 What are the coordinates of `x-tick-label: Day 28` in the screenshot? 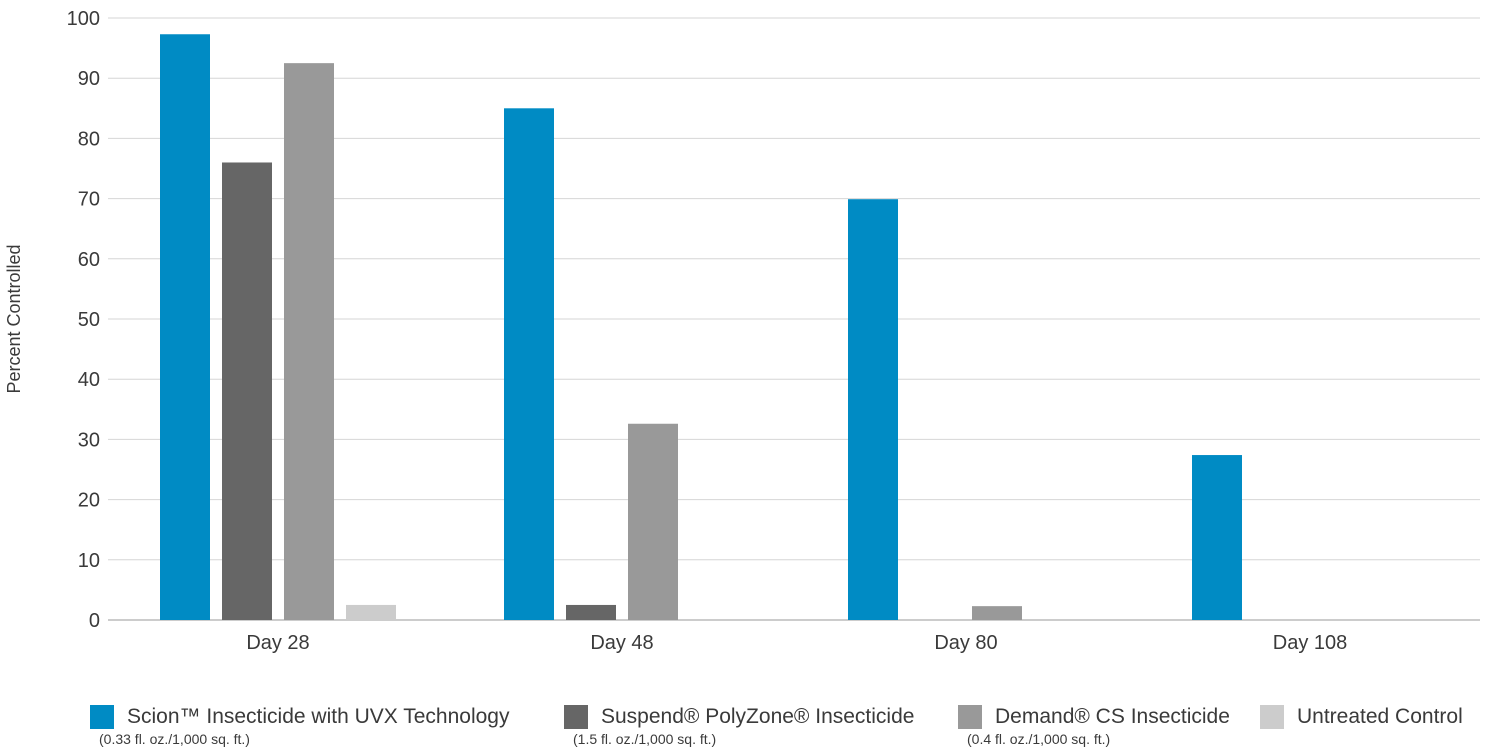 It's located at (277, 643).